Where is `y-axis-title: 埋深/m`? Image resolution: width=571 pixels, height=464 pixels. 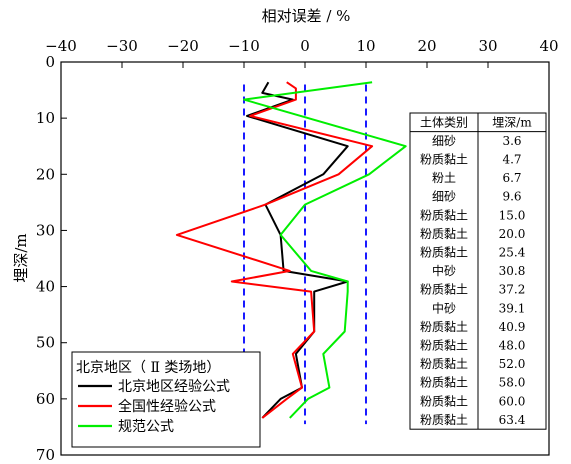 y-axis-title: 埋深/m is located at coordinates (21, 257).